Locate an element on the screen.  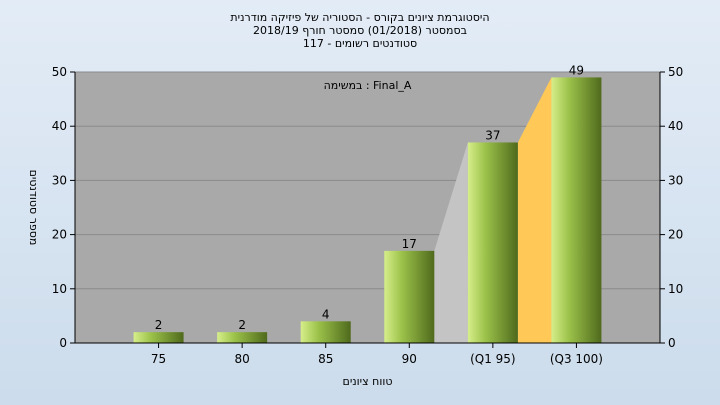
x-tick-label: 90 is located at coordinates (409, 359).